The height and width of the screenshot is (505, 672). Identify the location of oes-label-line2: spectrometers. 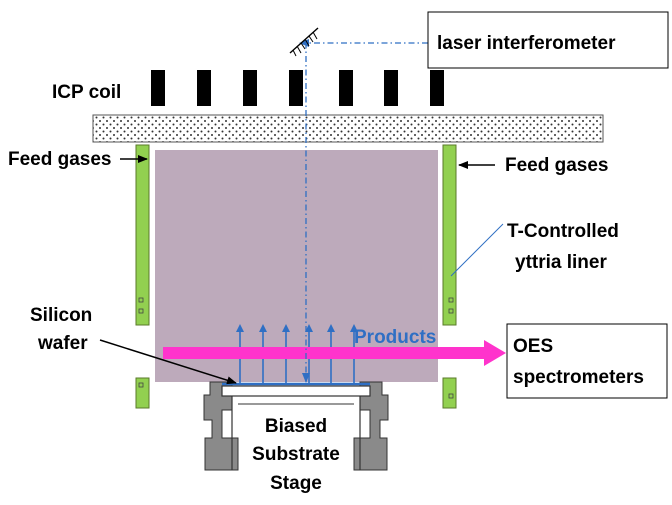
(578, 377).